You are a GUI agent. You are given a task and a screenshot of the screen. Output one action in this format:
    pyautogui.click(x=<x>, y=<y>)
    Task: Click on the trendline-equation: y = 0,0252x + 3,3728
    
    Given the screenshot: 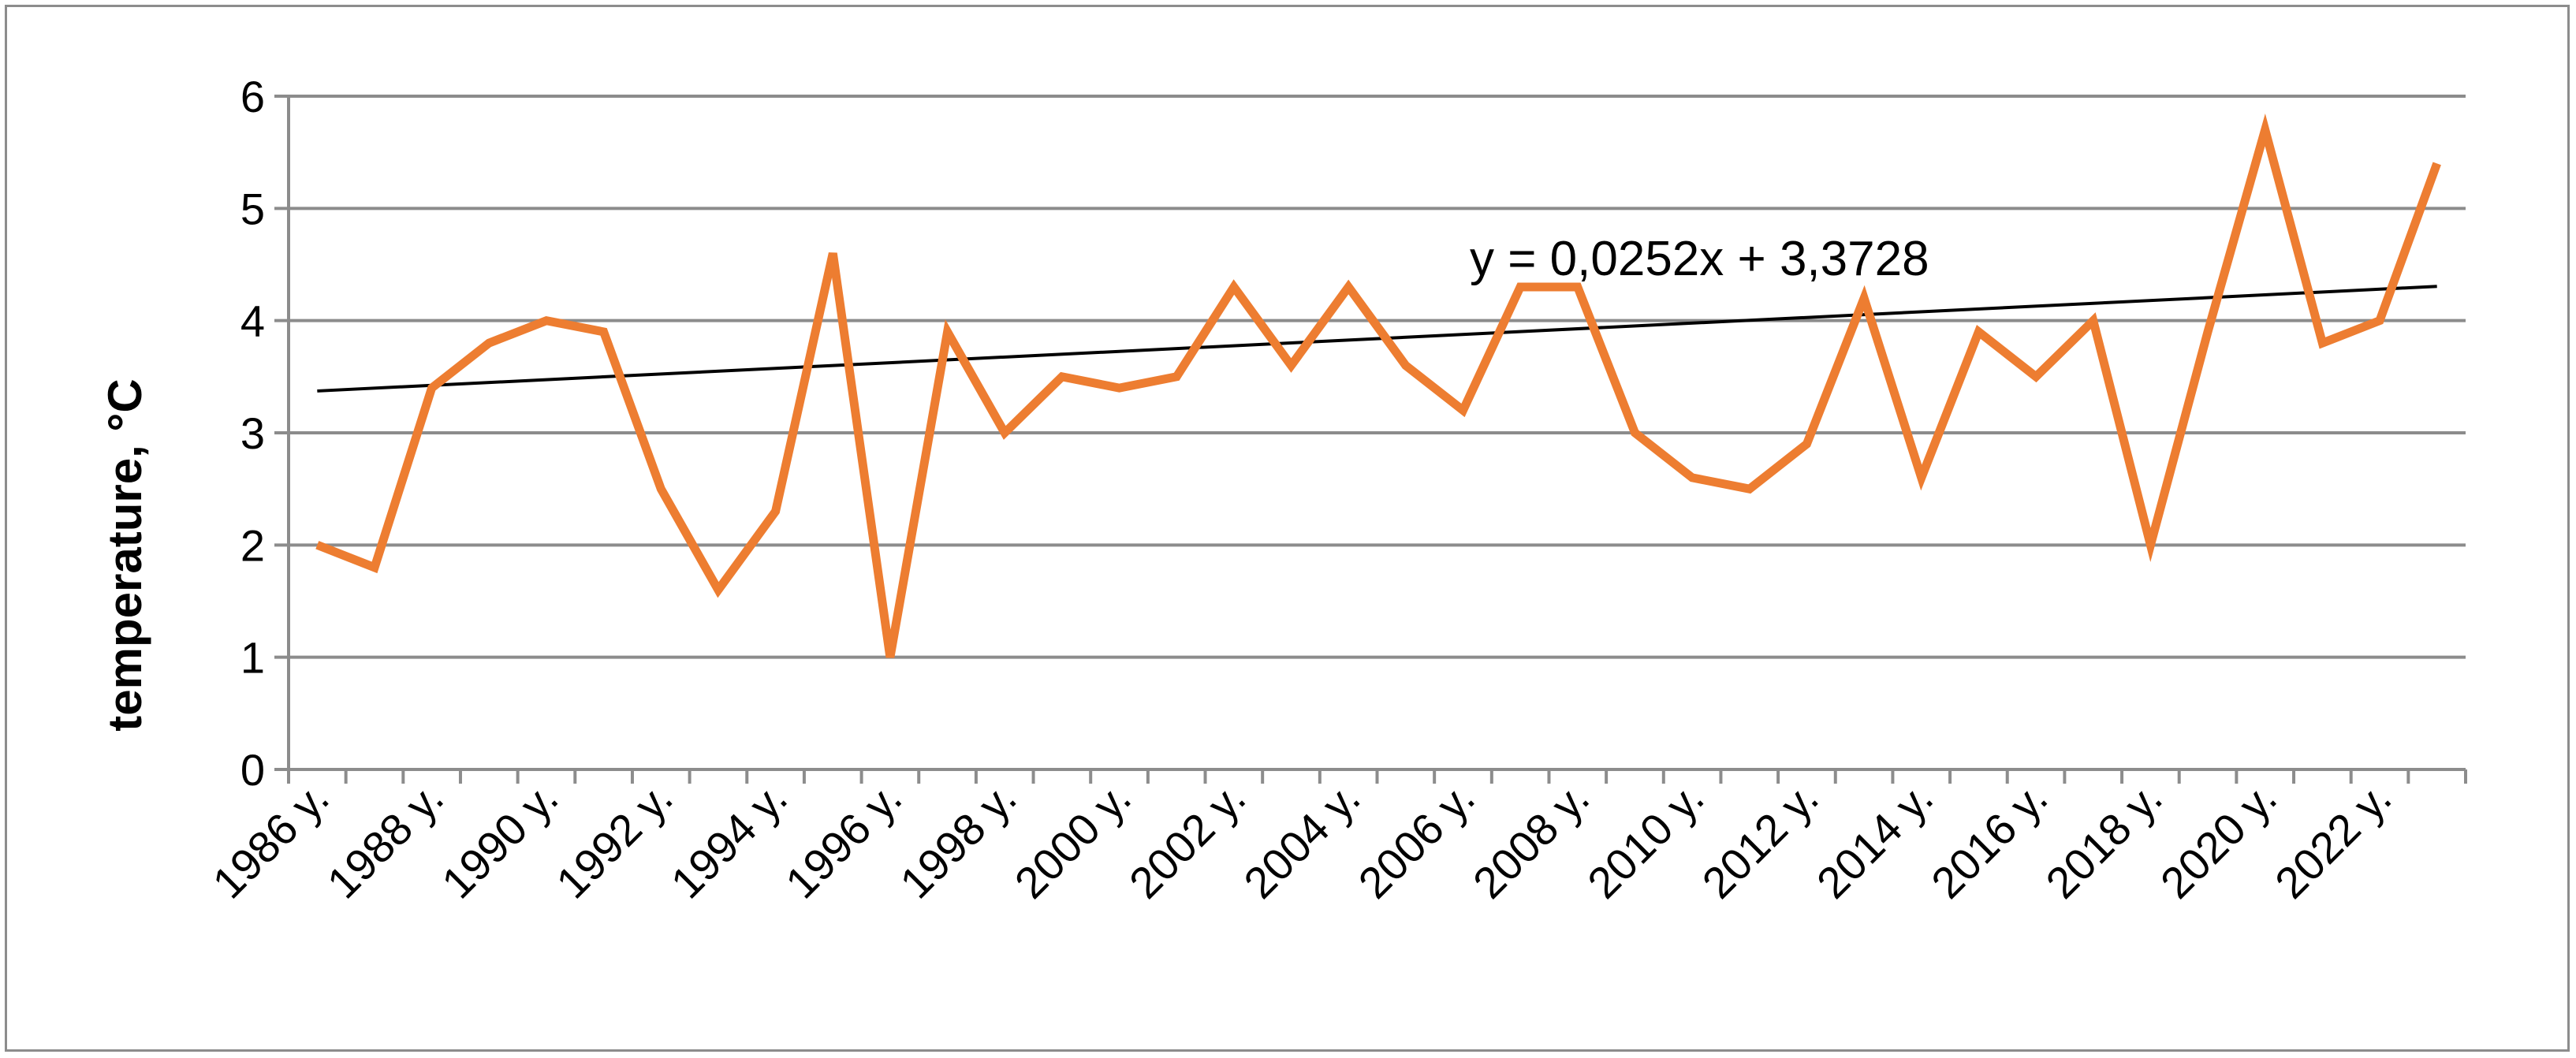 What is the action you would take?
    pyautogui.click(x=1699, y=259)
    